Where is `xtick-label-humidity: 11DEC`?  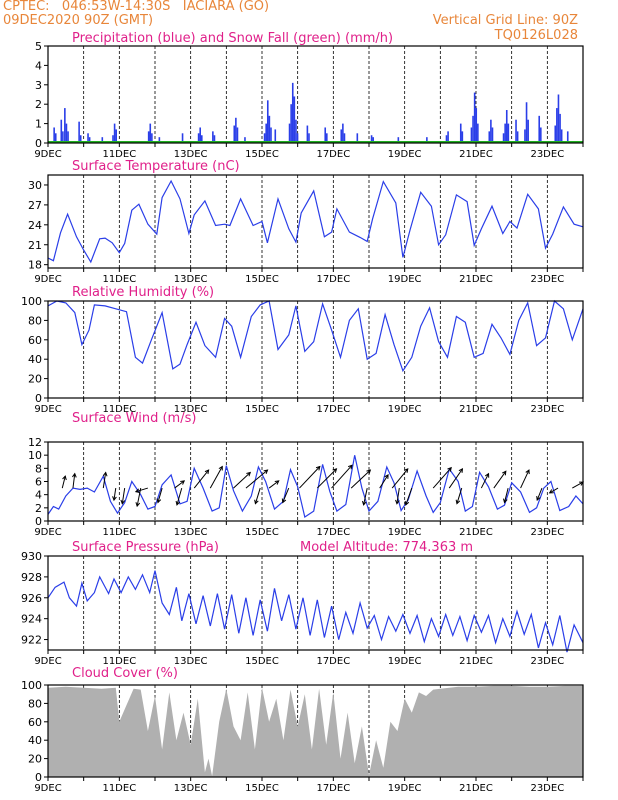 xtick-label-humidity: 11DEC is located at coordinates (119, 409).